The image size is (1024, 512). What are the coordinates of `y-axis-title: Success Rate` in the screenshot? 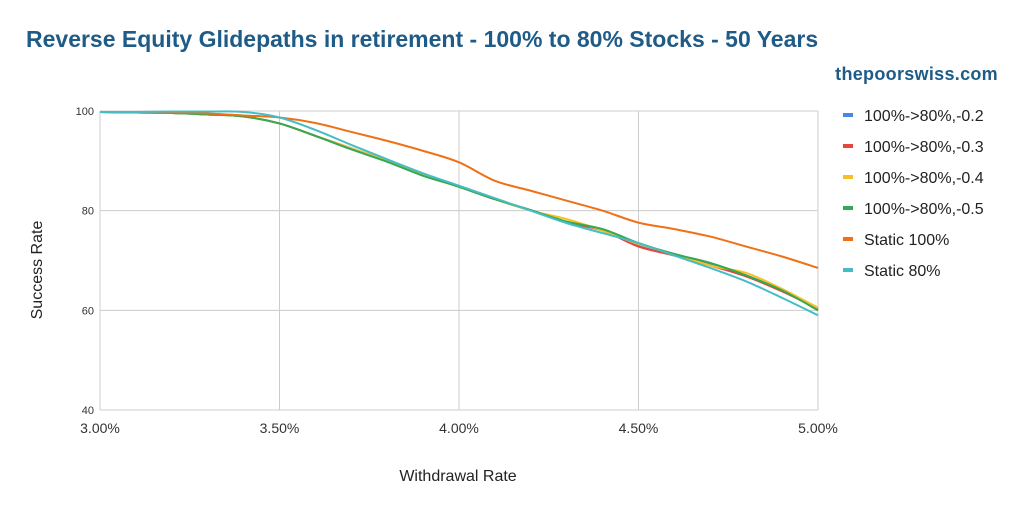 It's located at (37, 270).